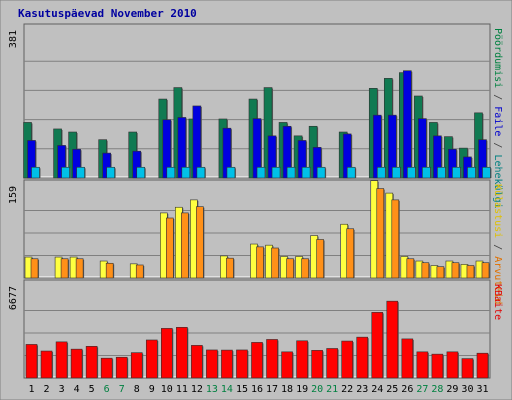 Image resolution: width=512 pixels, height=400 pixels. I want to click on x-tick-label: 29, so click(452, 389).